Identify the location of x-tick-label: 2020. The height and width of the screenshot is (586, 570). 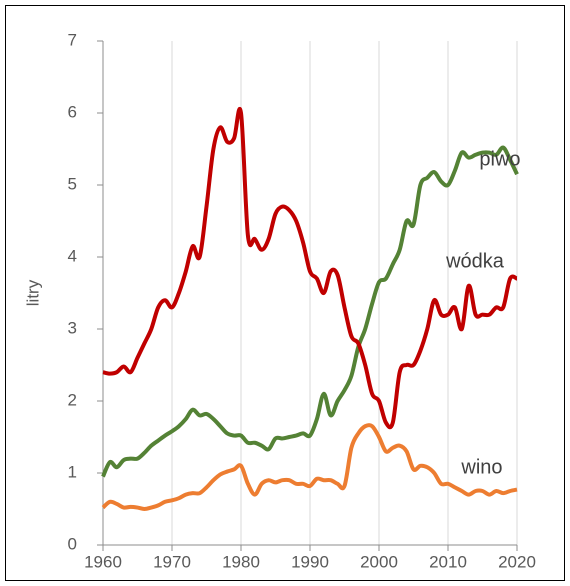
(517, 561).